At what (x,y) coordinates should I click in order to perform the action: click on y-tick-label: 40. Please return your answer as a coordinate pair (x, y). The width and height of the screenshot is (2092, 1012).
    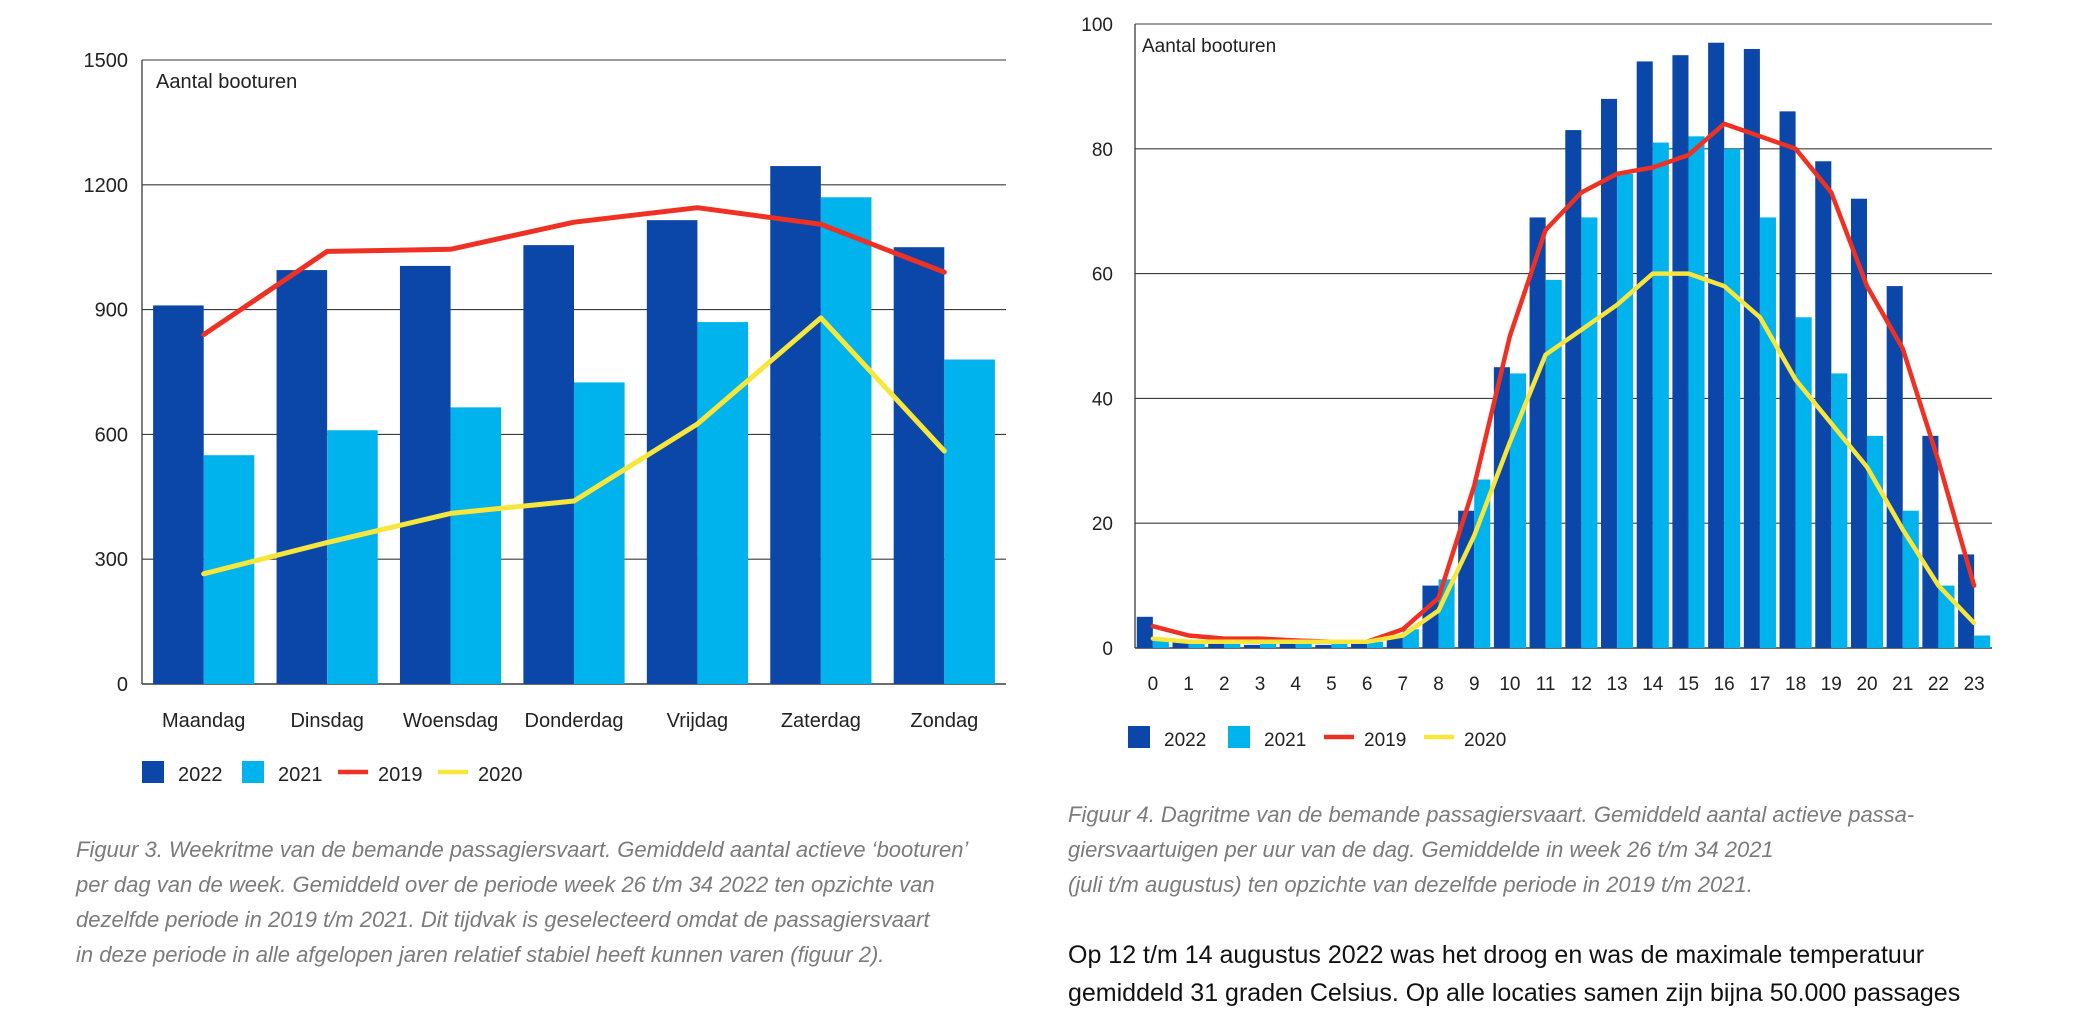
    Looking at the image, I should click on (1102, 399).